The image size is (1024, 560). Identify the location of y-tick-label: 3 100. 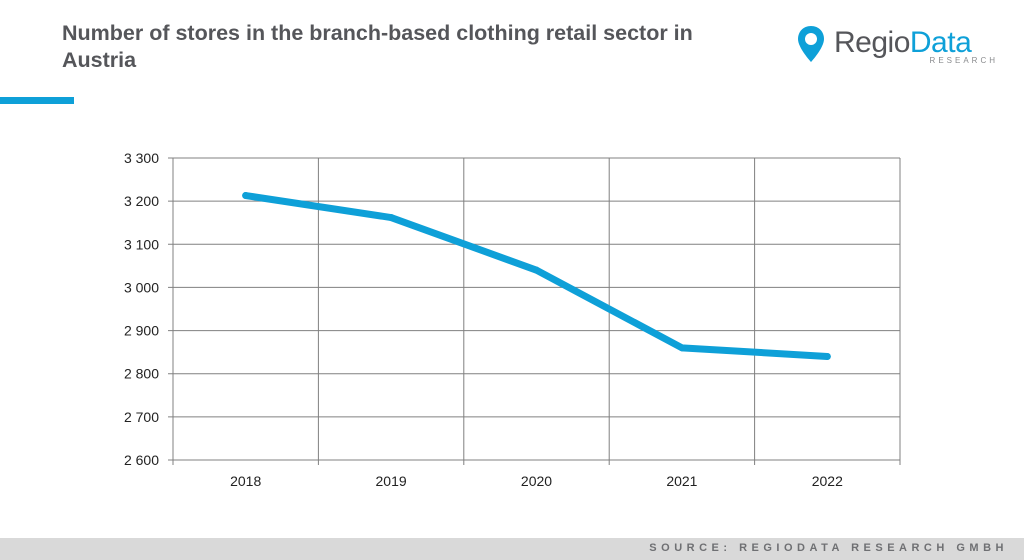
(141, 244).